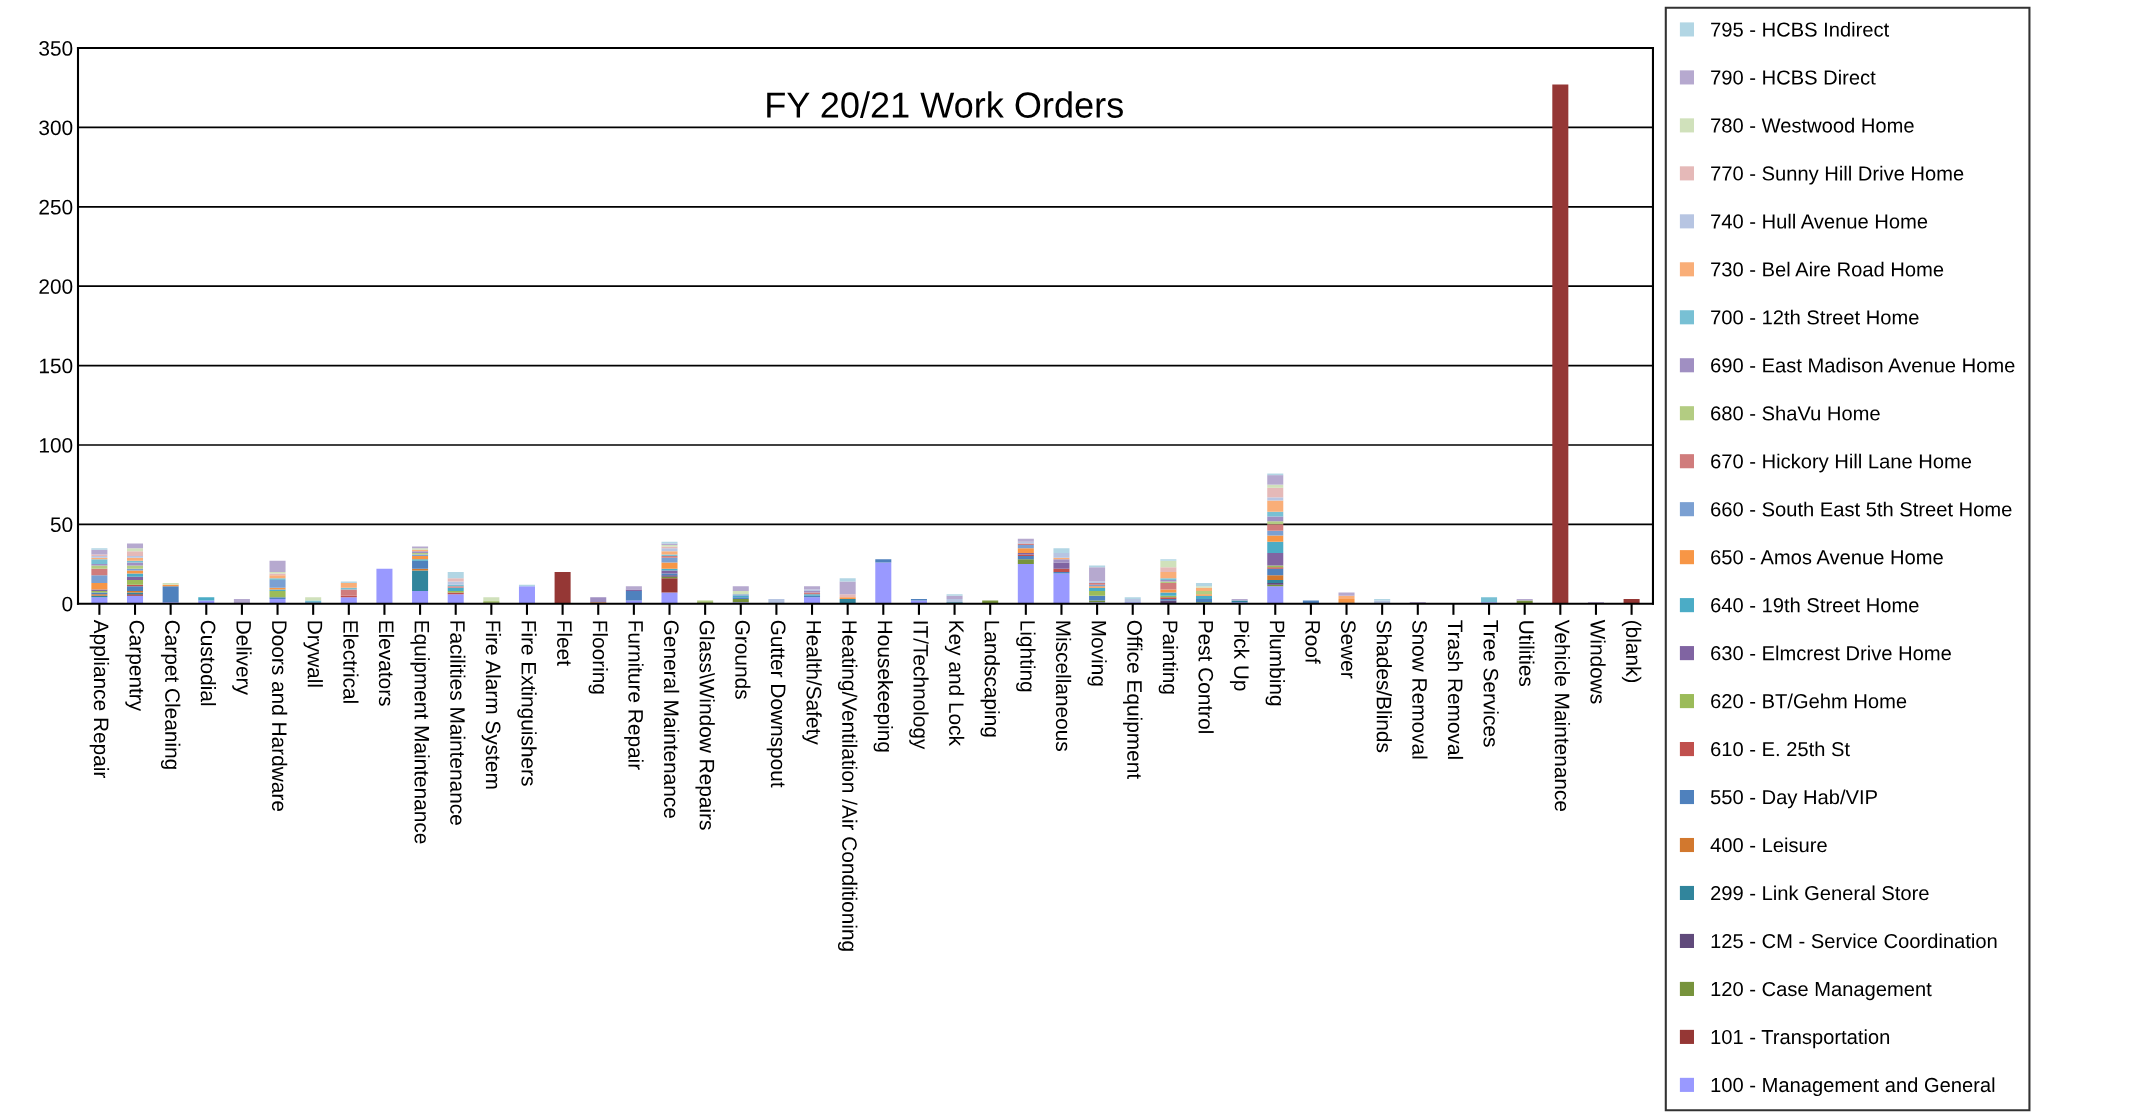  Describe the element at coordinates (1063, 686) in the screenshot. I see `x-tick-label: Miscellaneous` at that location.